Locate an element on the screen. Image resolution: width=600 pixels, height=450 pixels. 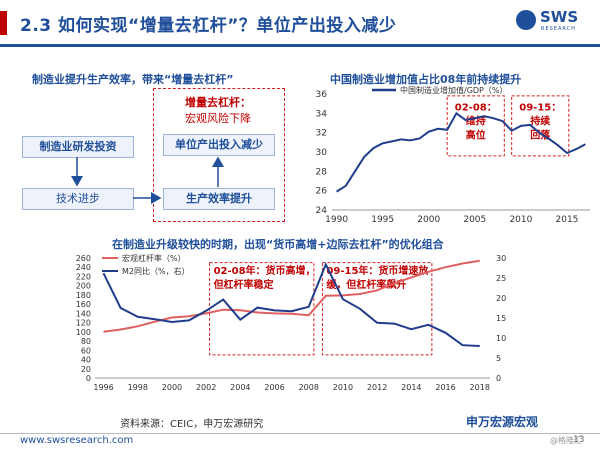
chart1-y-tick-label: 30 is located at coordinates (322, 153).